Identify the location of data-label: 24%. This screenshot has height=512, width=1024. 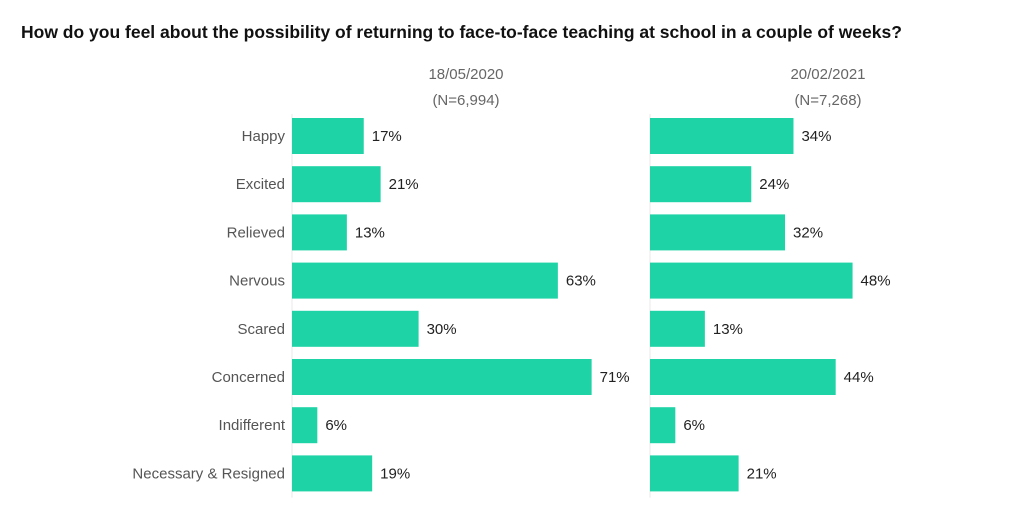
(774, 184).